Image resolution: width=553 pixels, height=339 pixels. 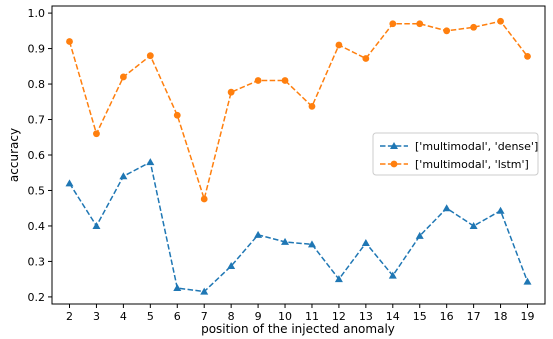 What do you see at coordinates (447, 316) in the screenshot?
I see `x-tick-label: 16` at bounding box center [447, 316].